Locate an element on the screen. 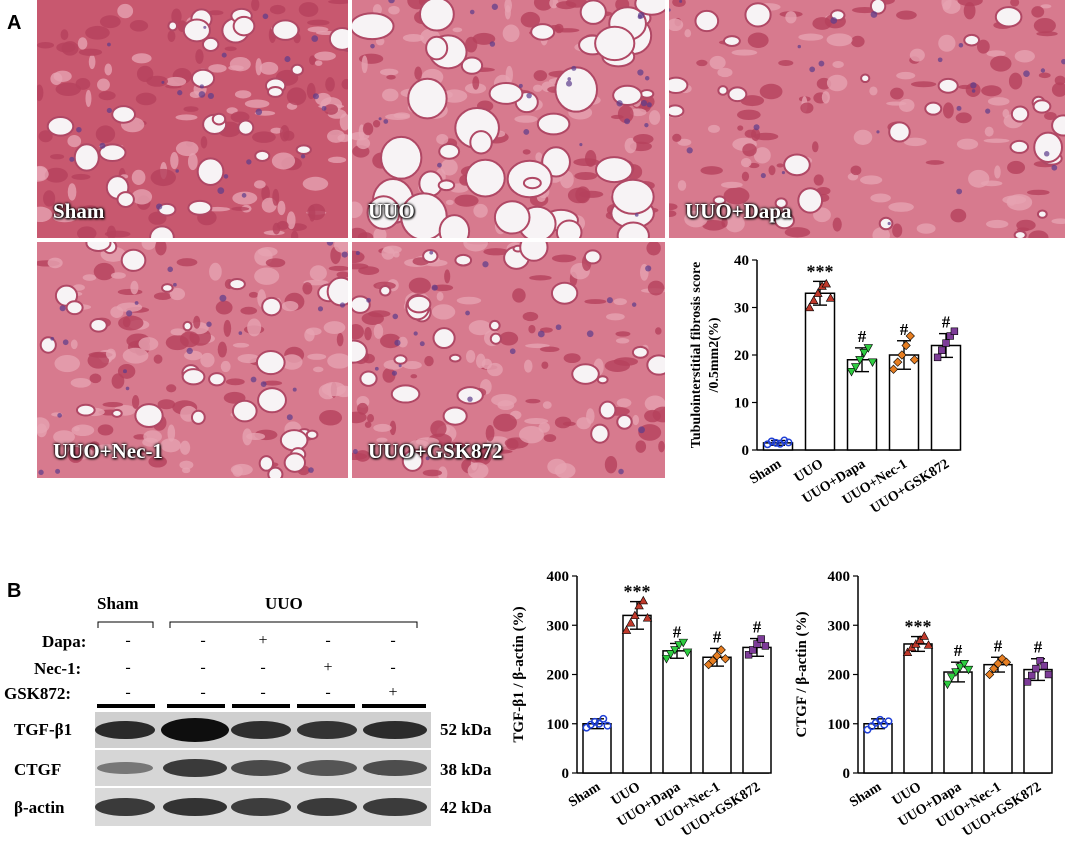 The height and width of the screenshot is (860, 1065). mark: - is located at coordinates (263, 667).